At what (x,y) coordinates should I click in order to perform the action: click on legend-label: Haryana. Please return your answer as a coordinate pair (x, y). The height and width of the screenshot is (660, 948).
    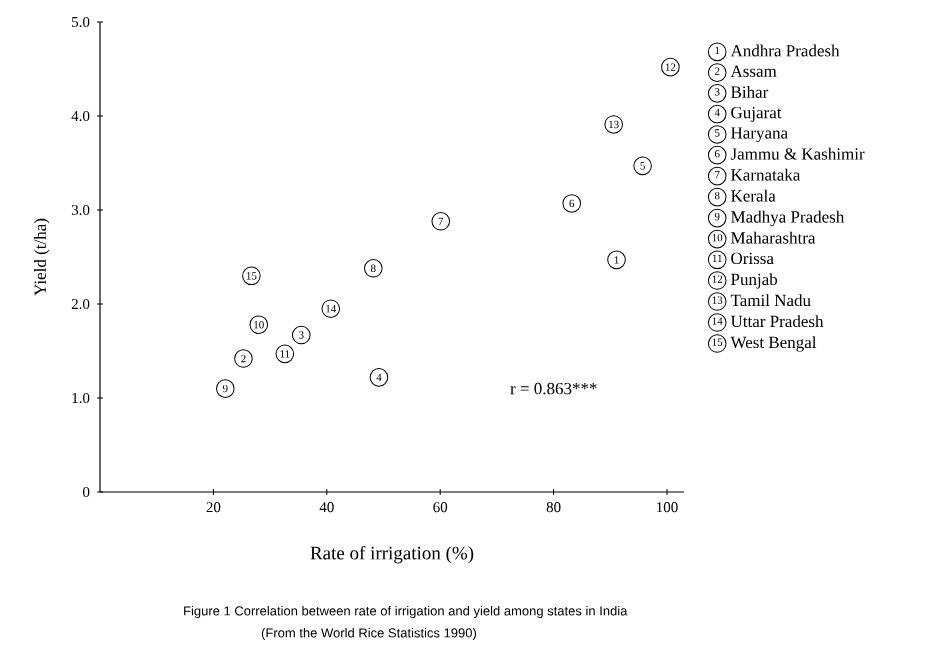
    Looking at the image, I should click on (759, 135).